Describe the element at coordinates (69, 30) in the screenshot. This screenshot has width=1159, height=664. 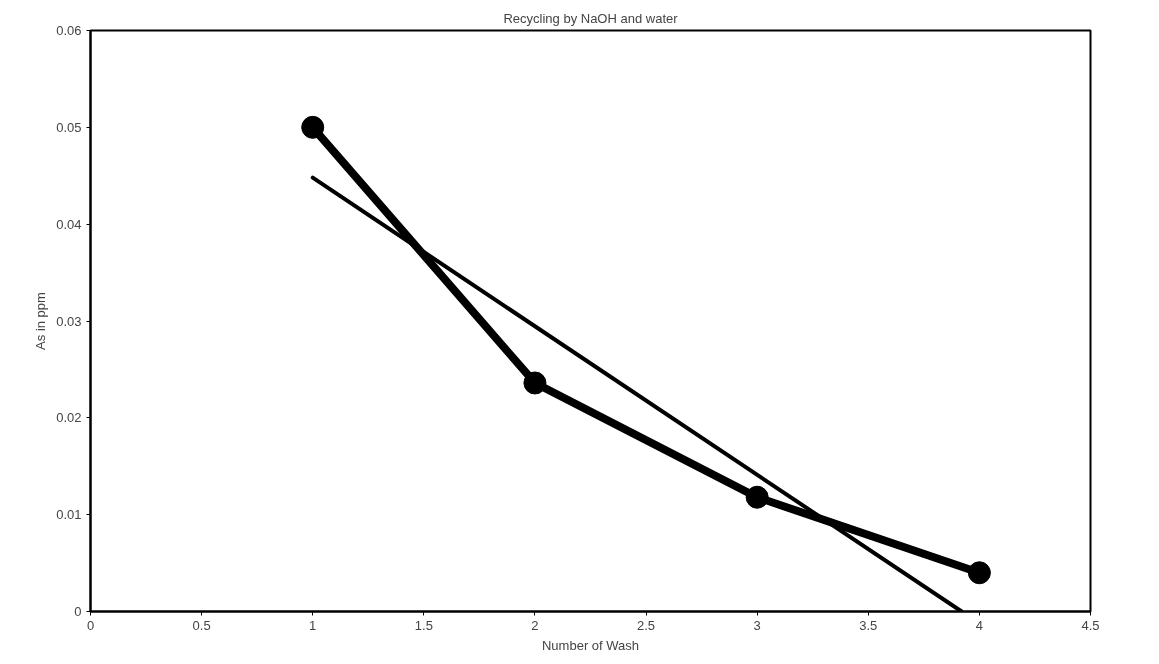
I see `y-tick-label: 0.06` at that location.